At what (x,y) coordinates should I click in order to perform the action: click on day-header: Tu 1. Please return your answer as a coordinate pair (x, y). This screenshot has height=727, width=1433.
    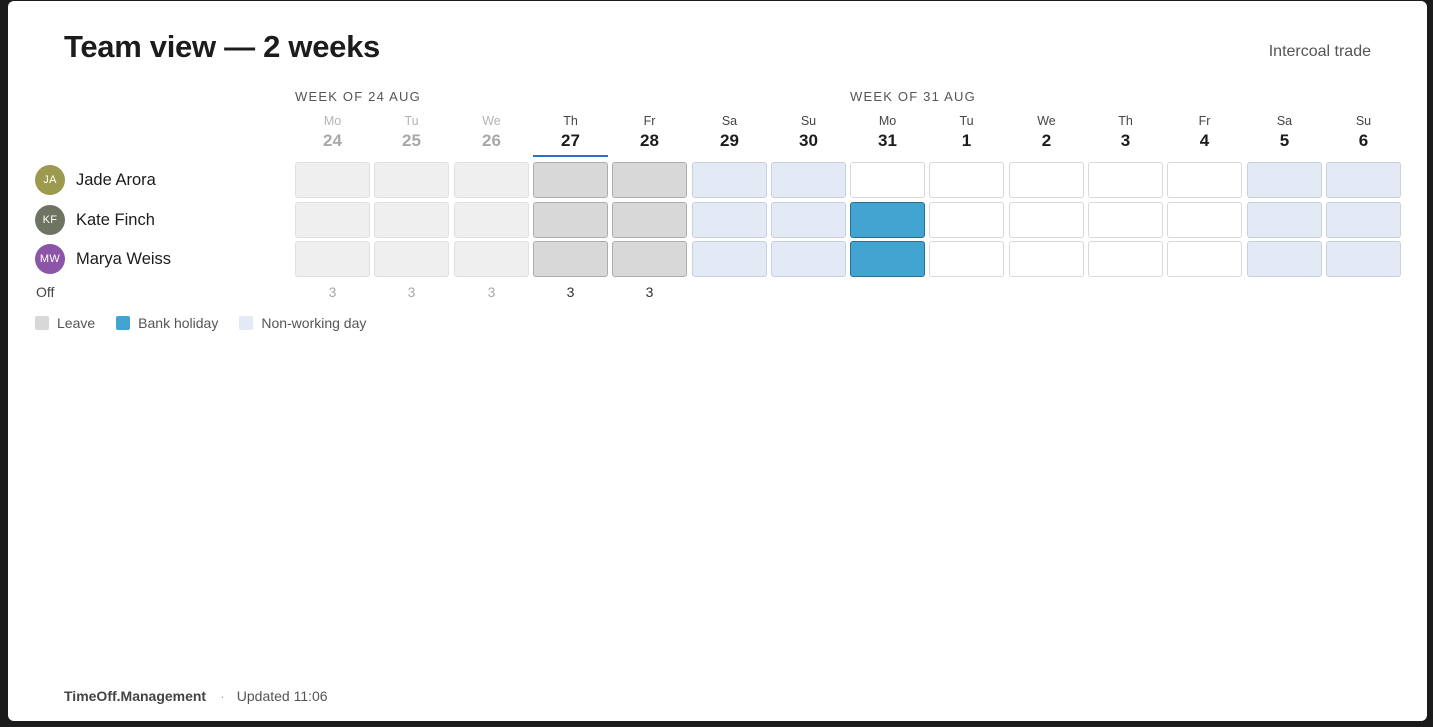
    Looking at the image, I should click on (966, 135).